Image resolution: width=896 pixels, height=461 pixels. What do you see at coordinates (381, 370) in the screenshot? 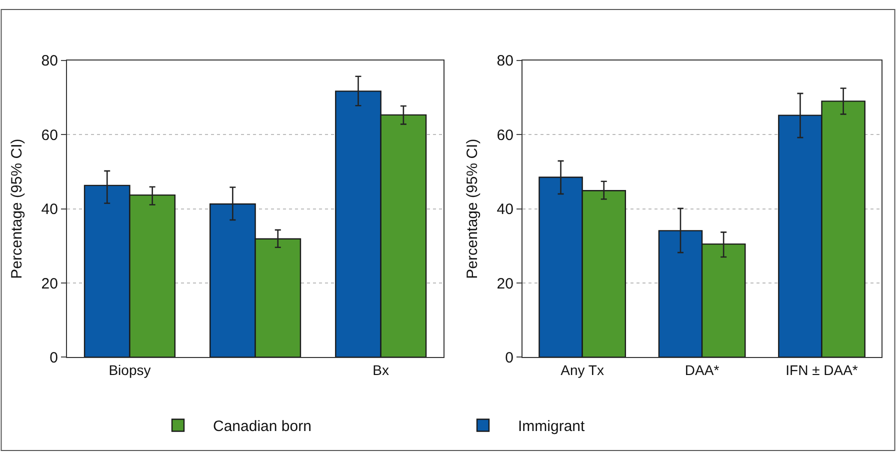
I see `x-tick-label: Bx` at bounding box center [381, 370].